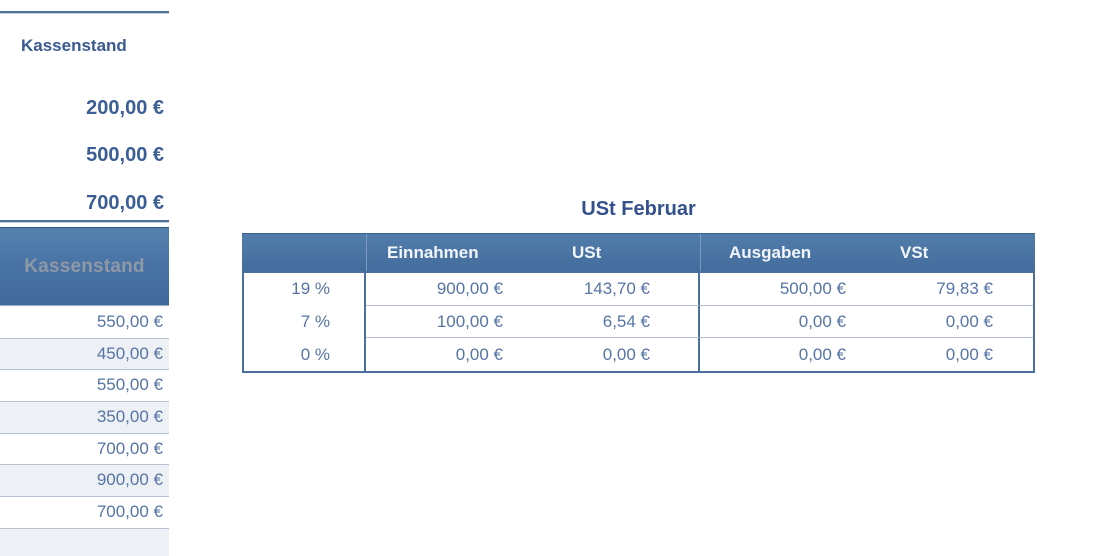  Describe the element at coordinates (785, 289) in the screenshot. I see `ausgaben-cell: 500,00 €` at that location.